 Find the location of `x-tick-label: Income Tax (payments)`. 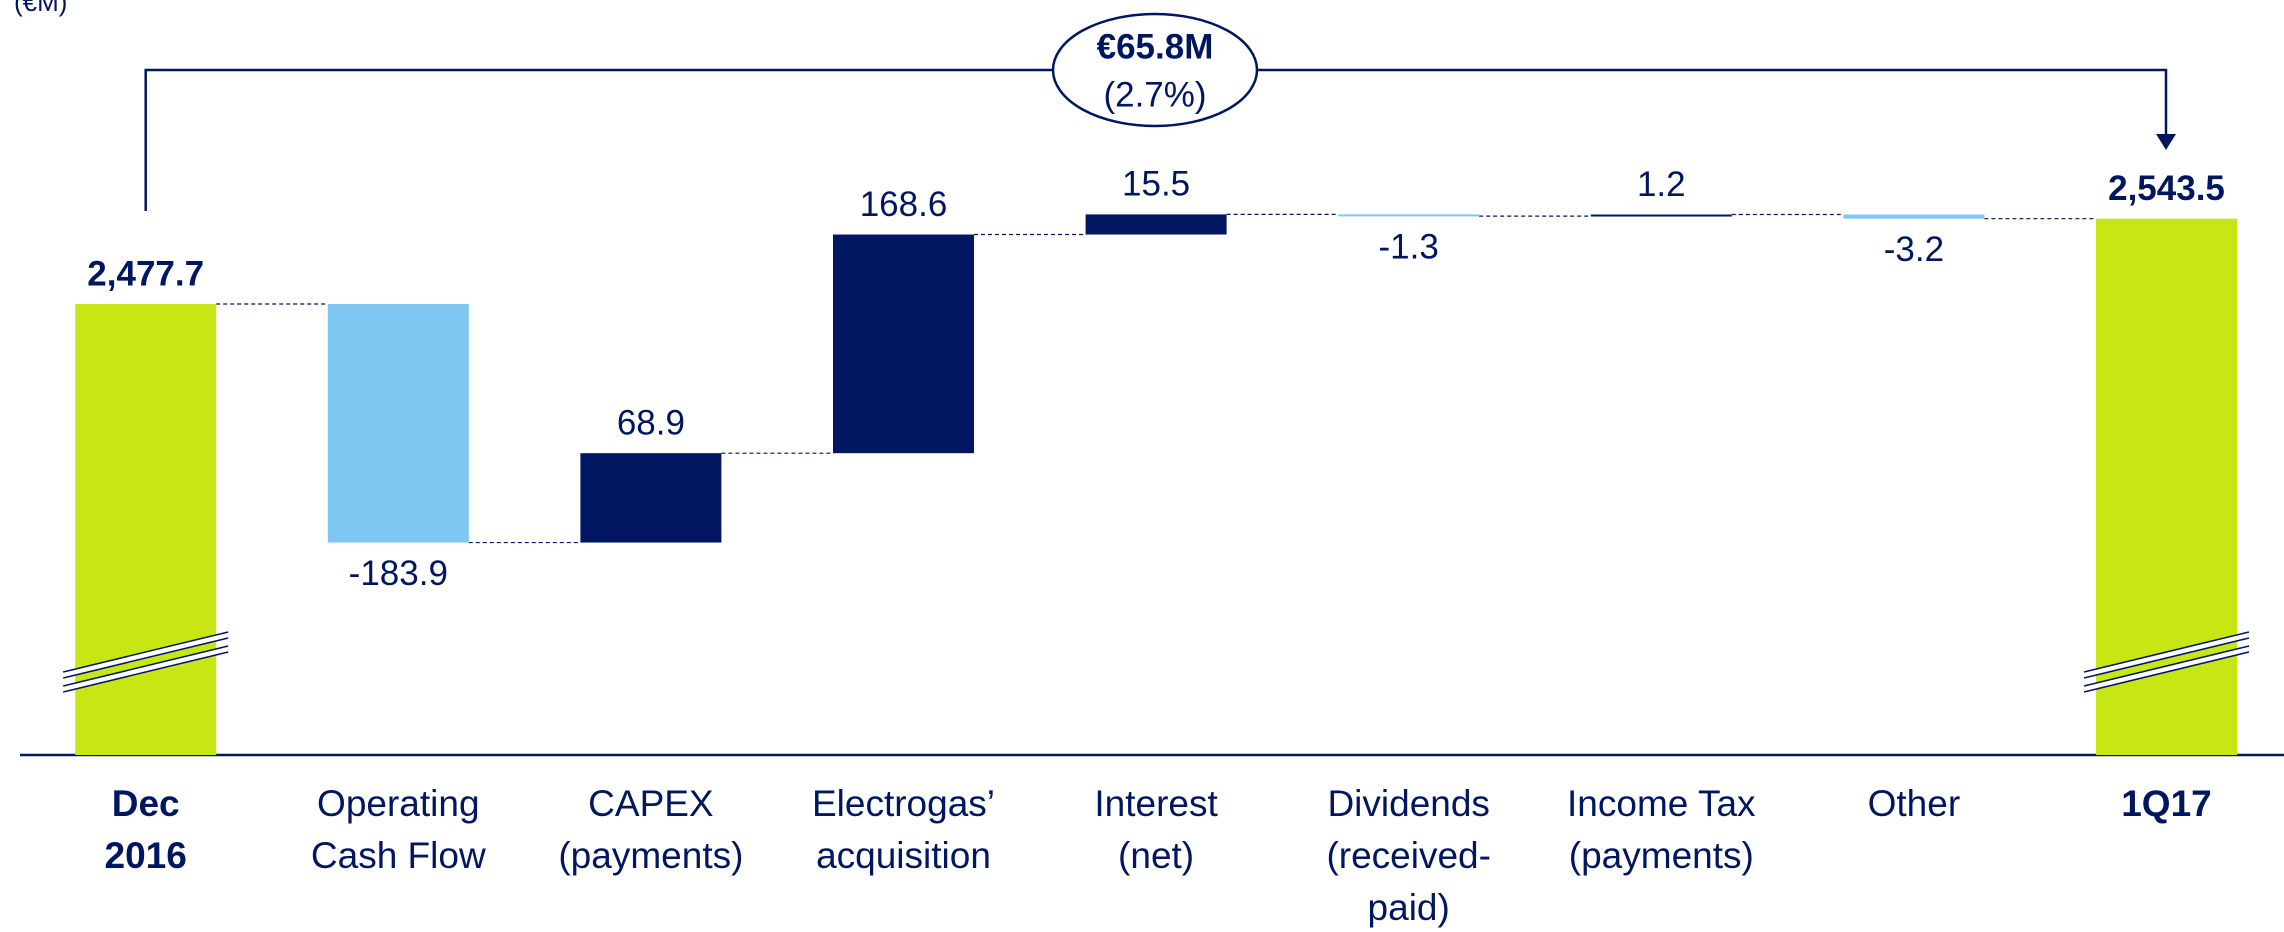

x-tick-label: Income Tax (payments) is located at coordinates (1661, 829).